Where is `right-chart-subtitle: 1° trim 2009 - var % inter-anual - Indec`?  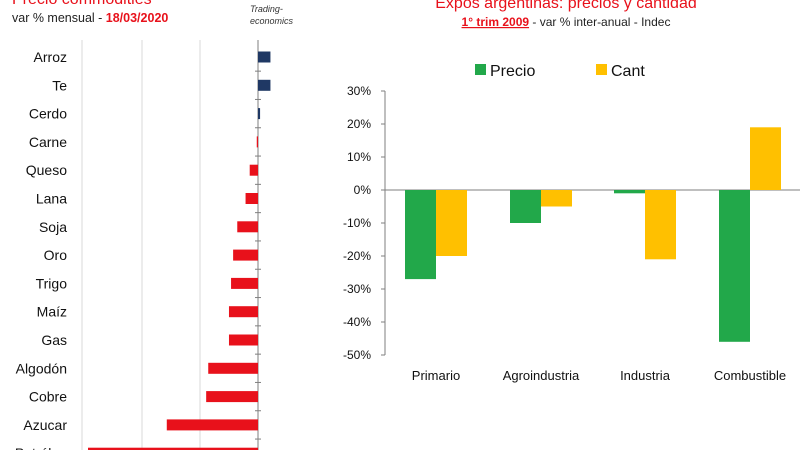
right-chart-subtitle: 1° trim 2009 - var % inter-anual - Indec is located at coordinates (566, 22).